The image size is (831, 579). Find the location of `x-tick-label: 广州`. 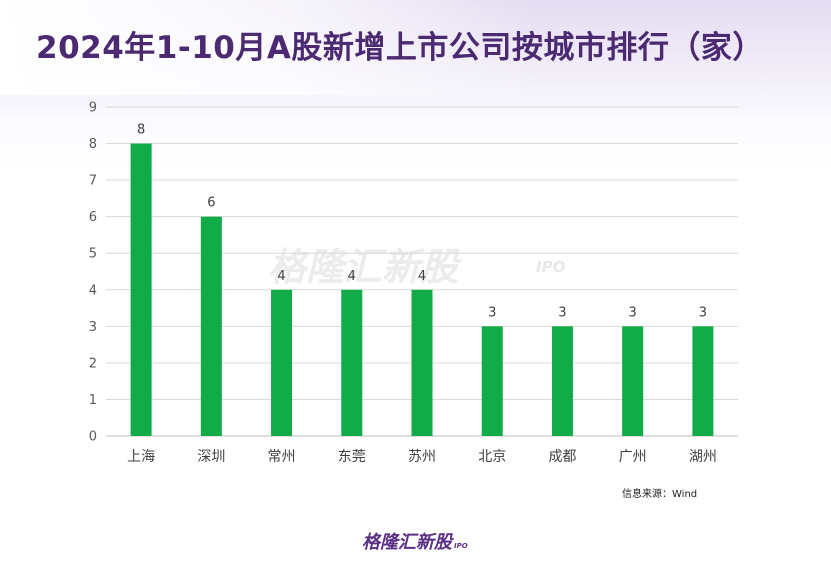

x-tick-label: 广州 is located at coordinates (633, 457).